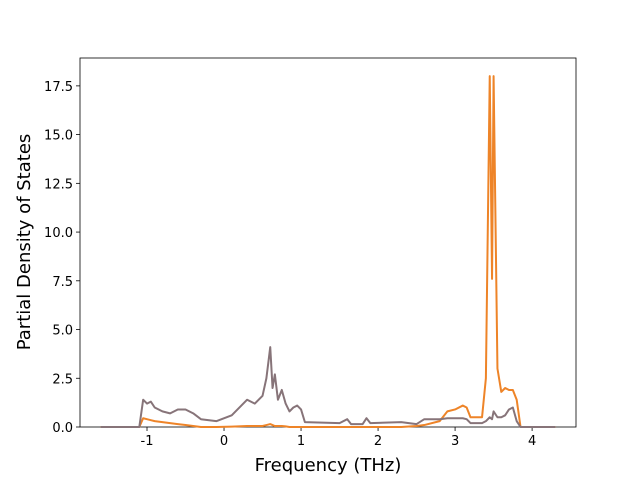 This screenshot has height=480, width=640. What do you see at coordinates (58, 87) in the screenshot?
I see `y-tick-label: 17.5` at bounding box center [58, 87].